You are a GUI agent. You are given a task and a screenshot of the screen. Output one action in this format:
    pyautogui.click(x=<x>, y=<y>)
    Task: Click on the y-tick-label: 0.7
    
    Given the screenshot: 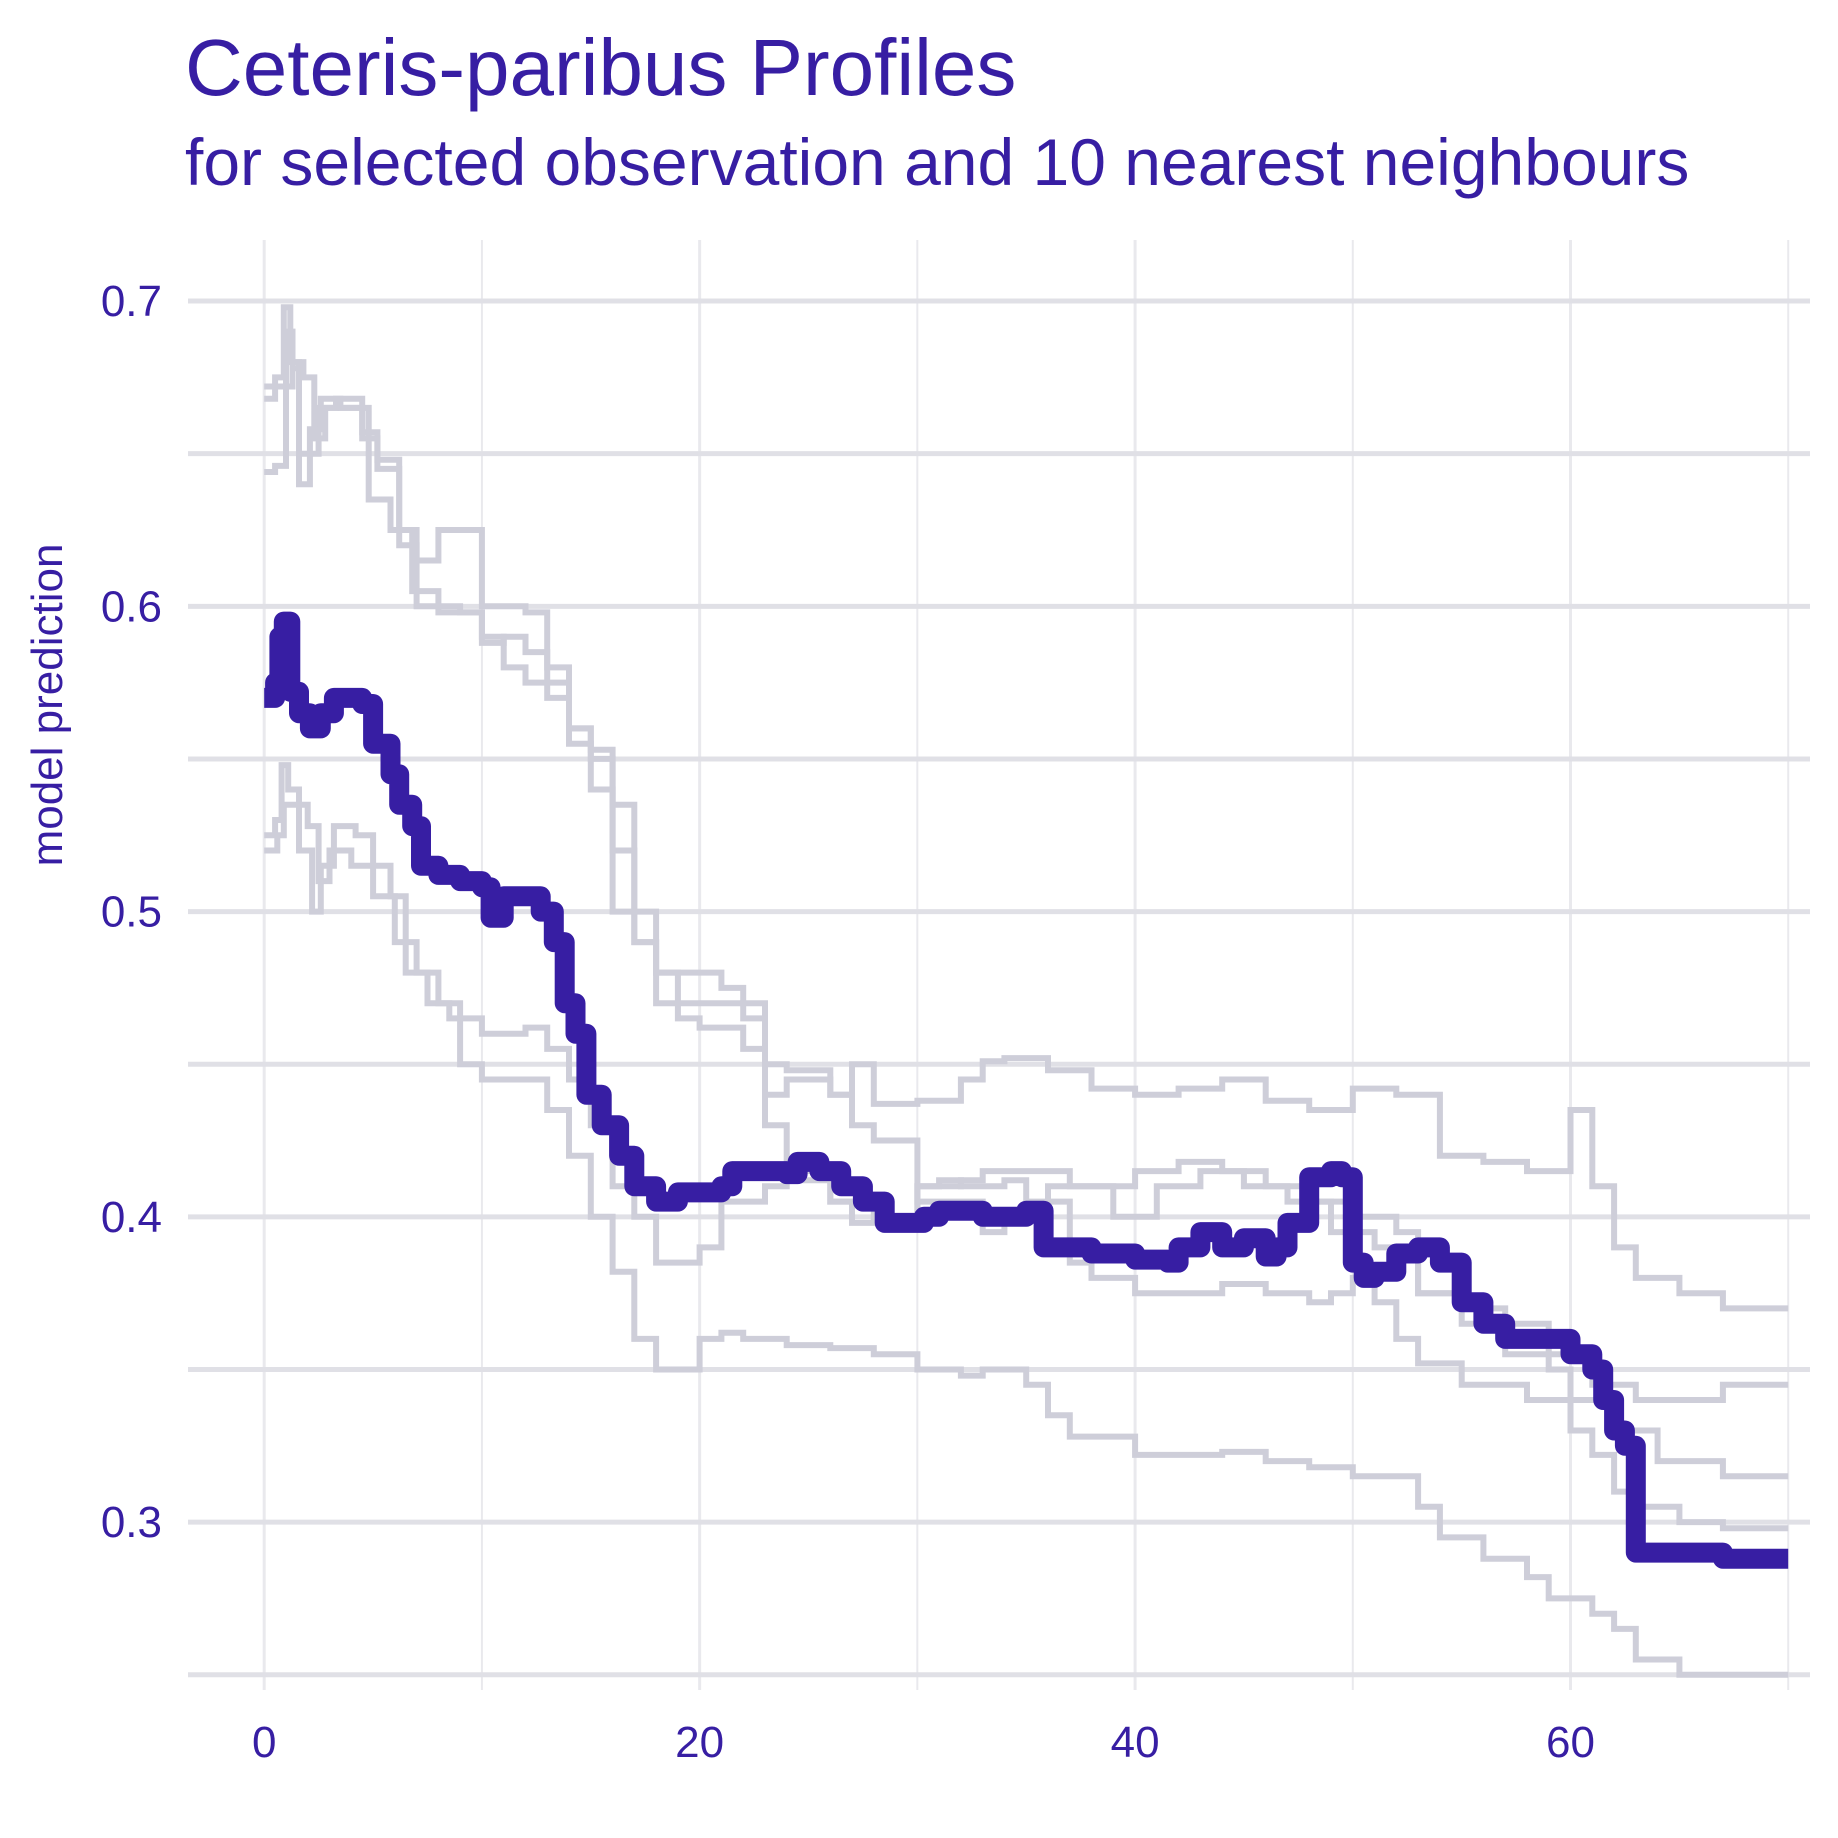 What is the action you would take?
    pyautogui.click(x=131, y=301)
    